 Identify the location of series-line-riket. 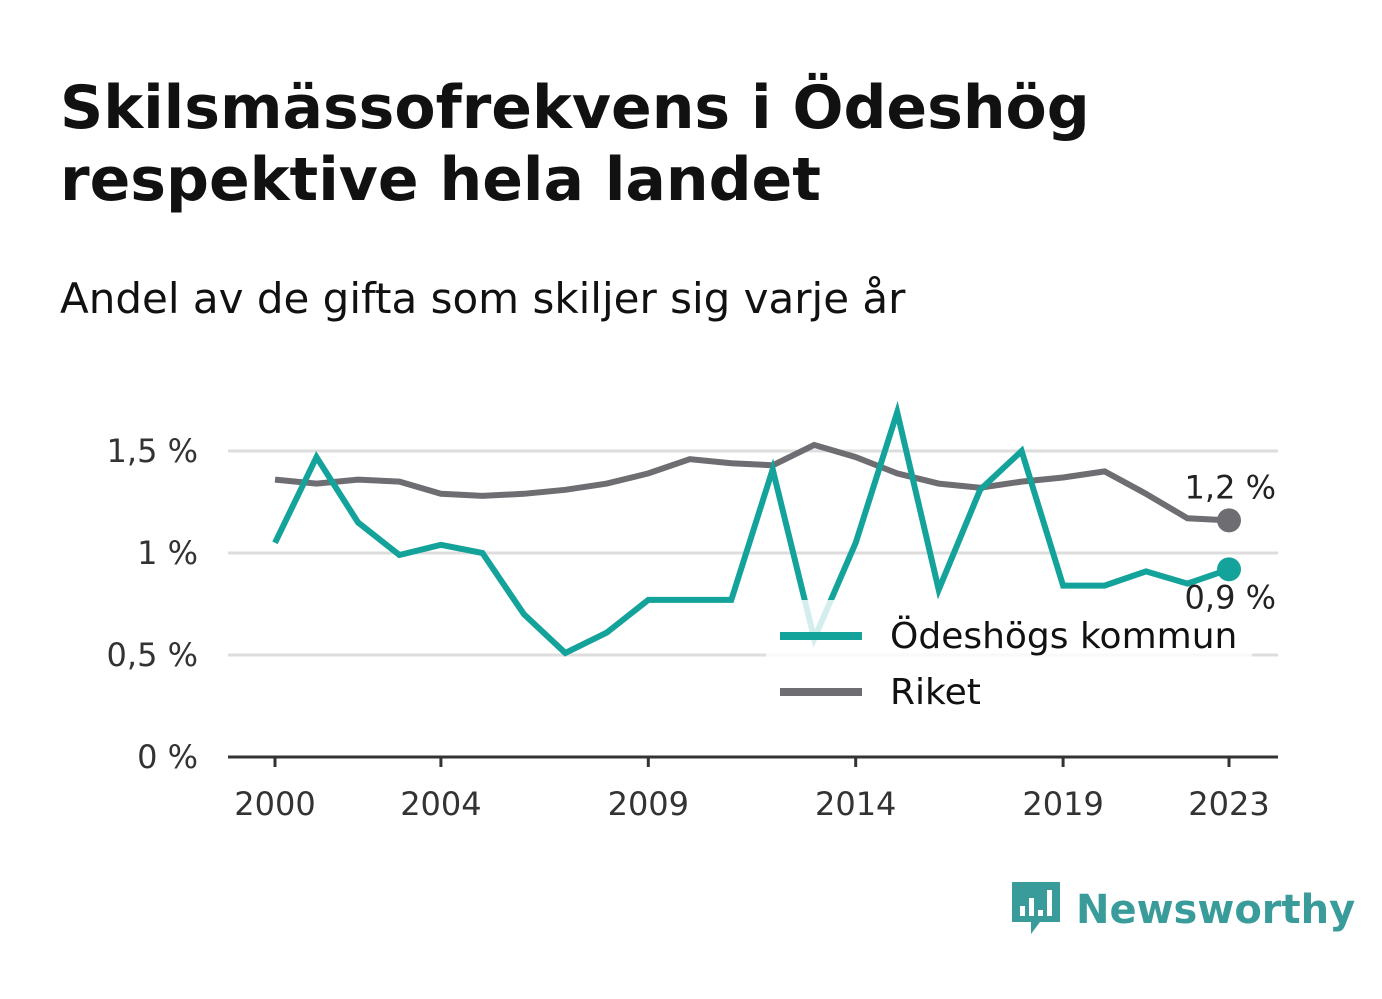
(752, 482).